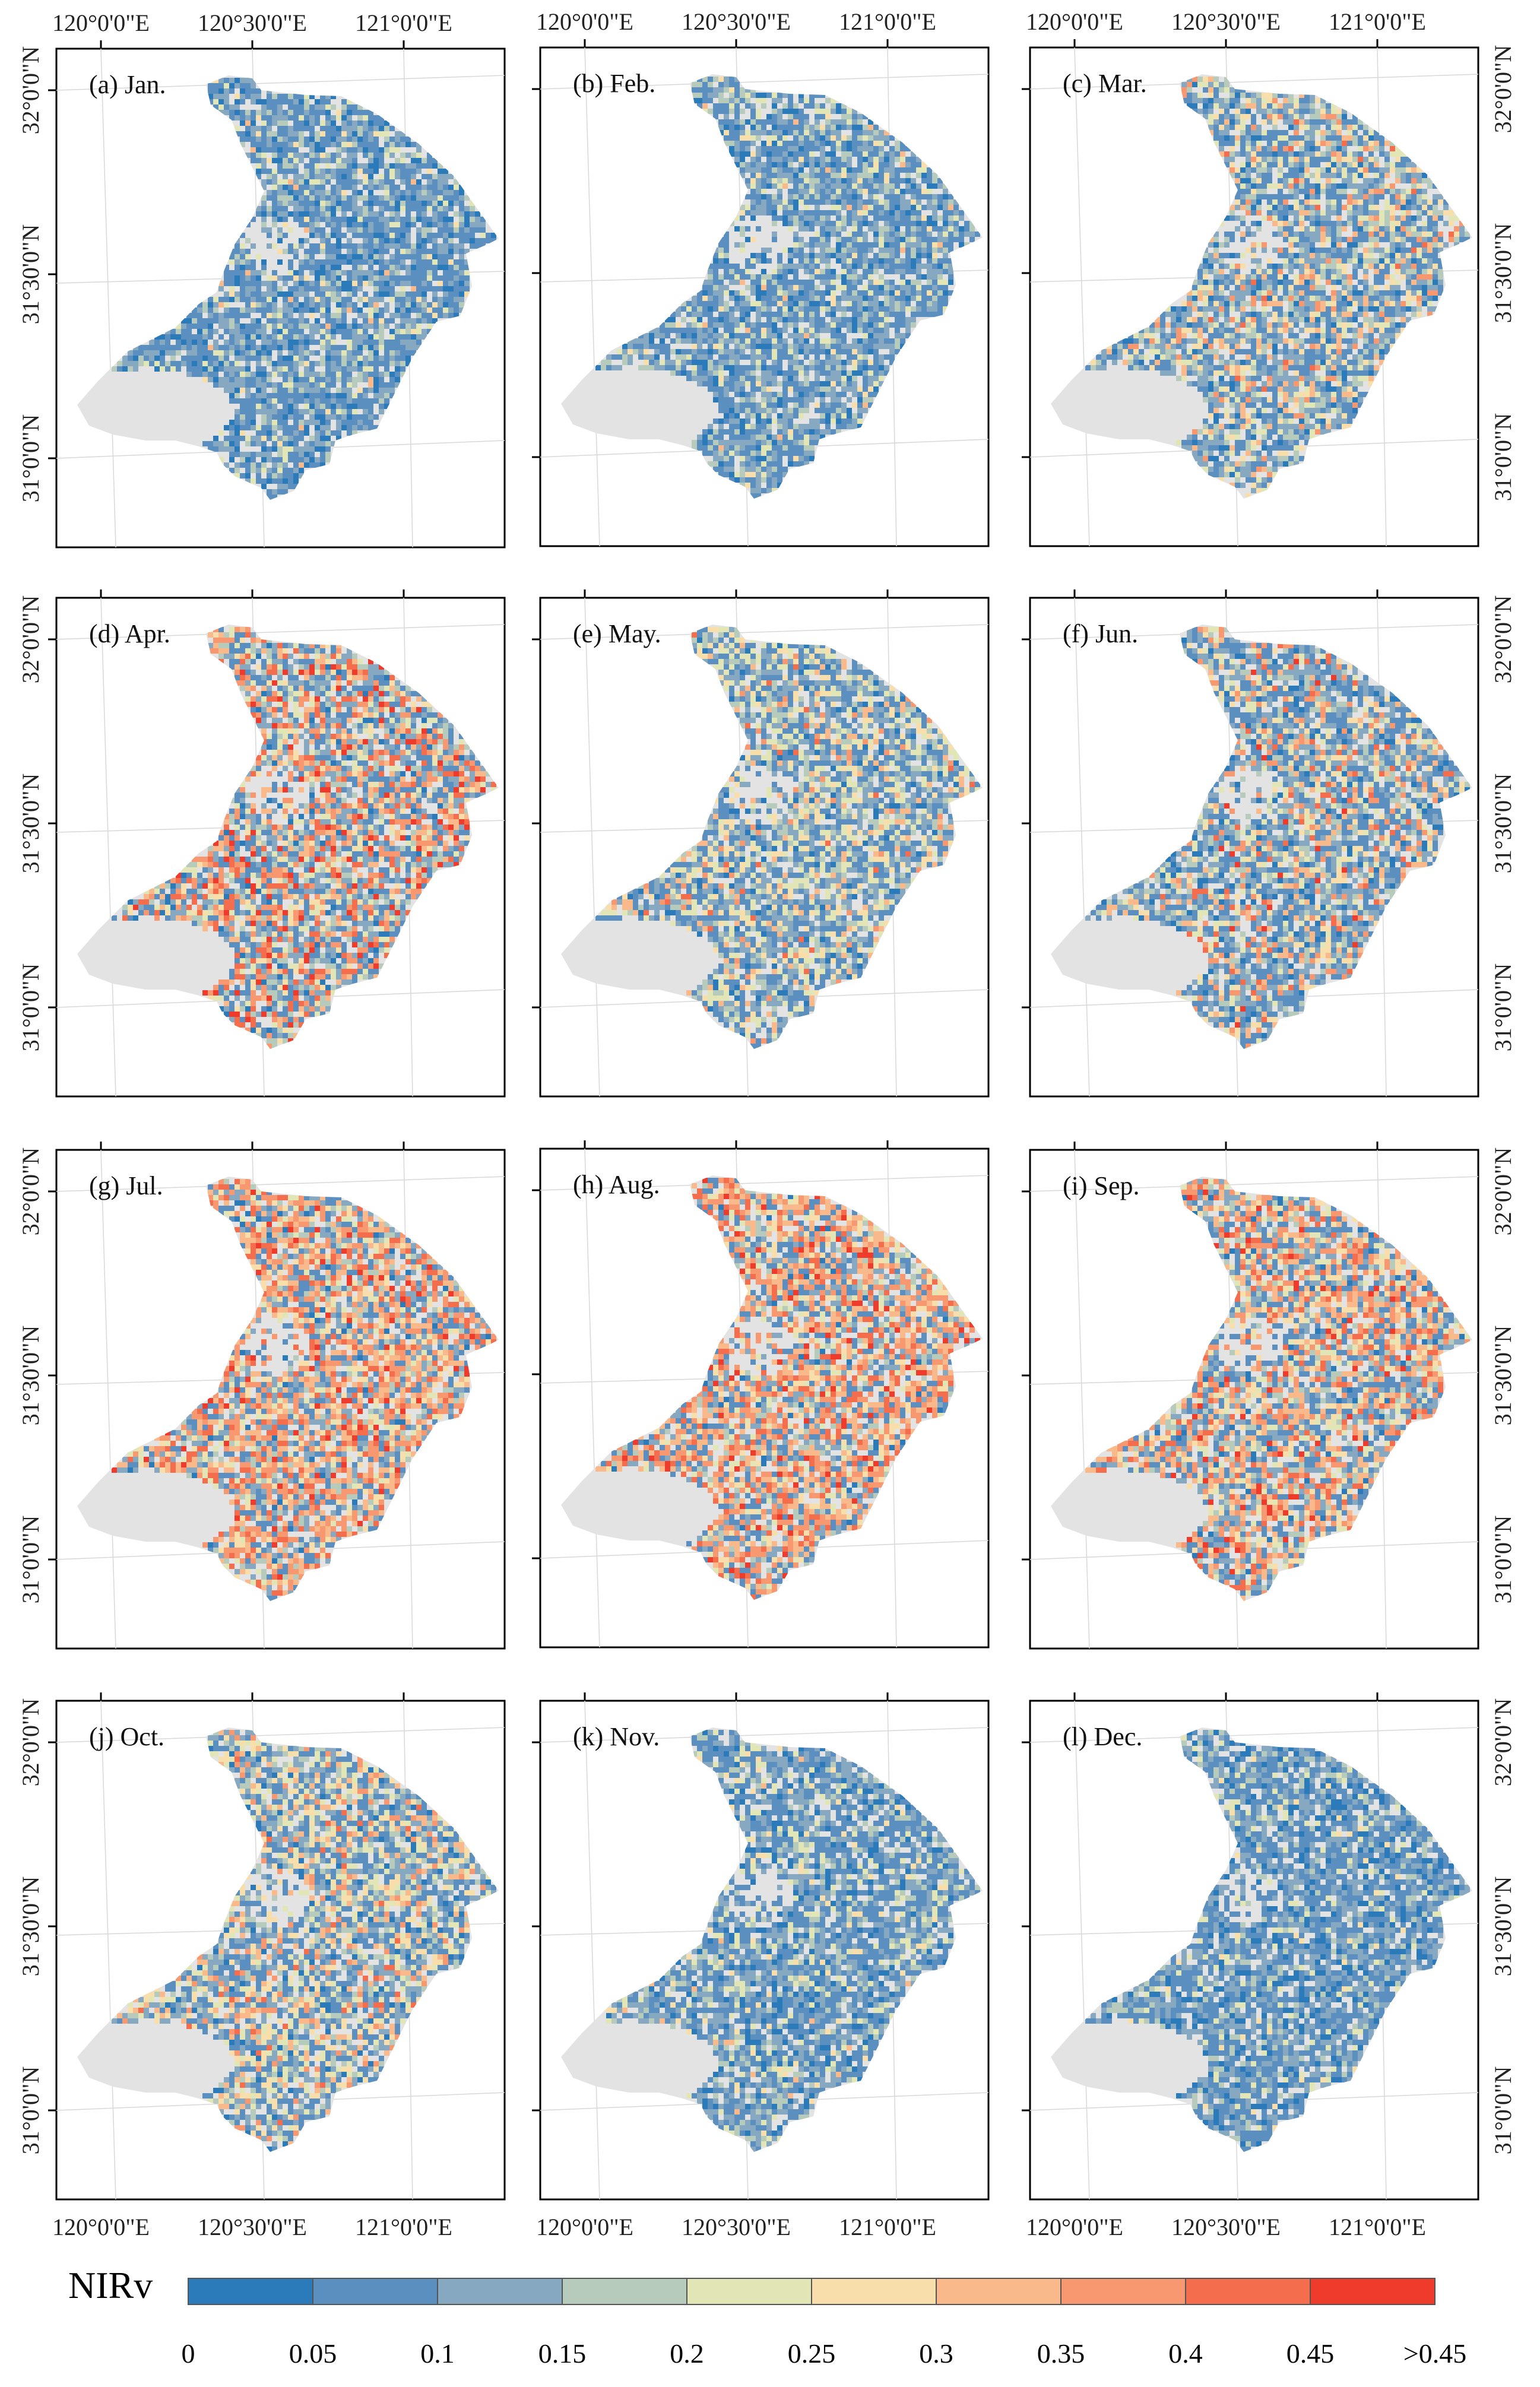  Describe the element at coordinates (617, 633) in the screenshot. I see `panel-title: (e) May.` at that location.